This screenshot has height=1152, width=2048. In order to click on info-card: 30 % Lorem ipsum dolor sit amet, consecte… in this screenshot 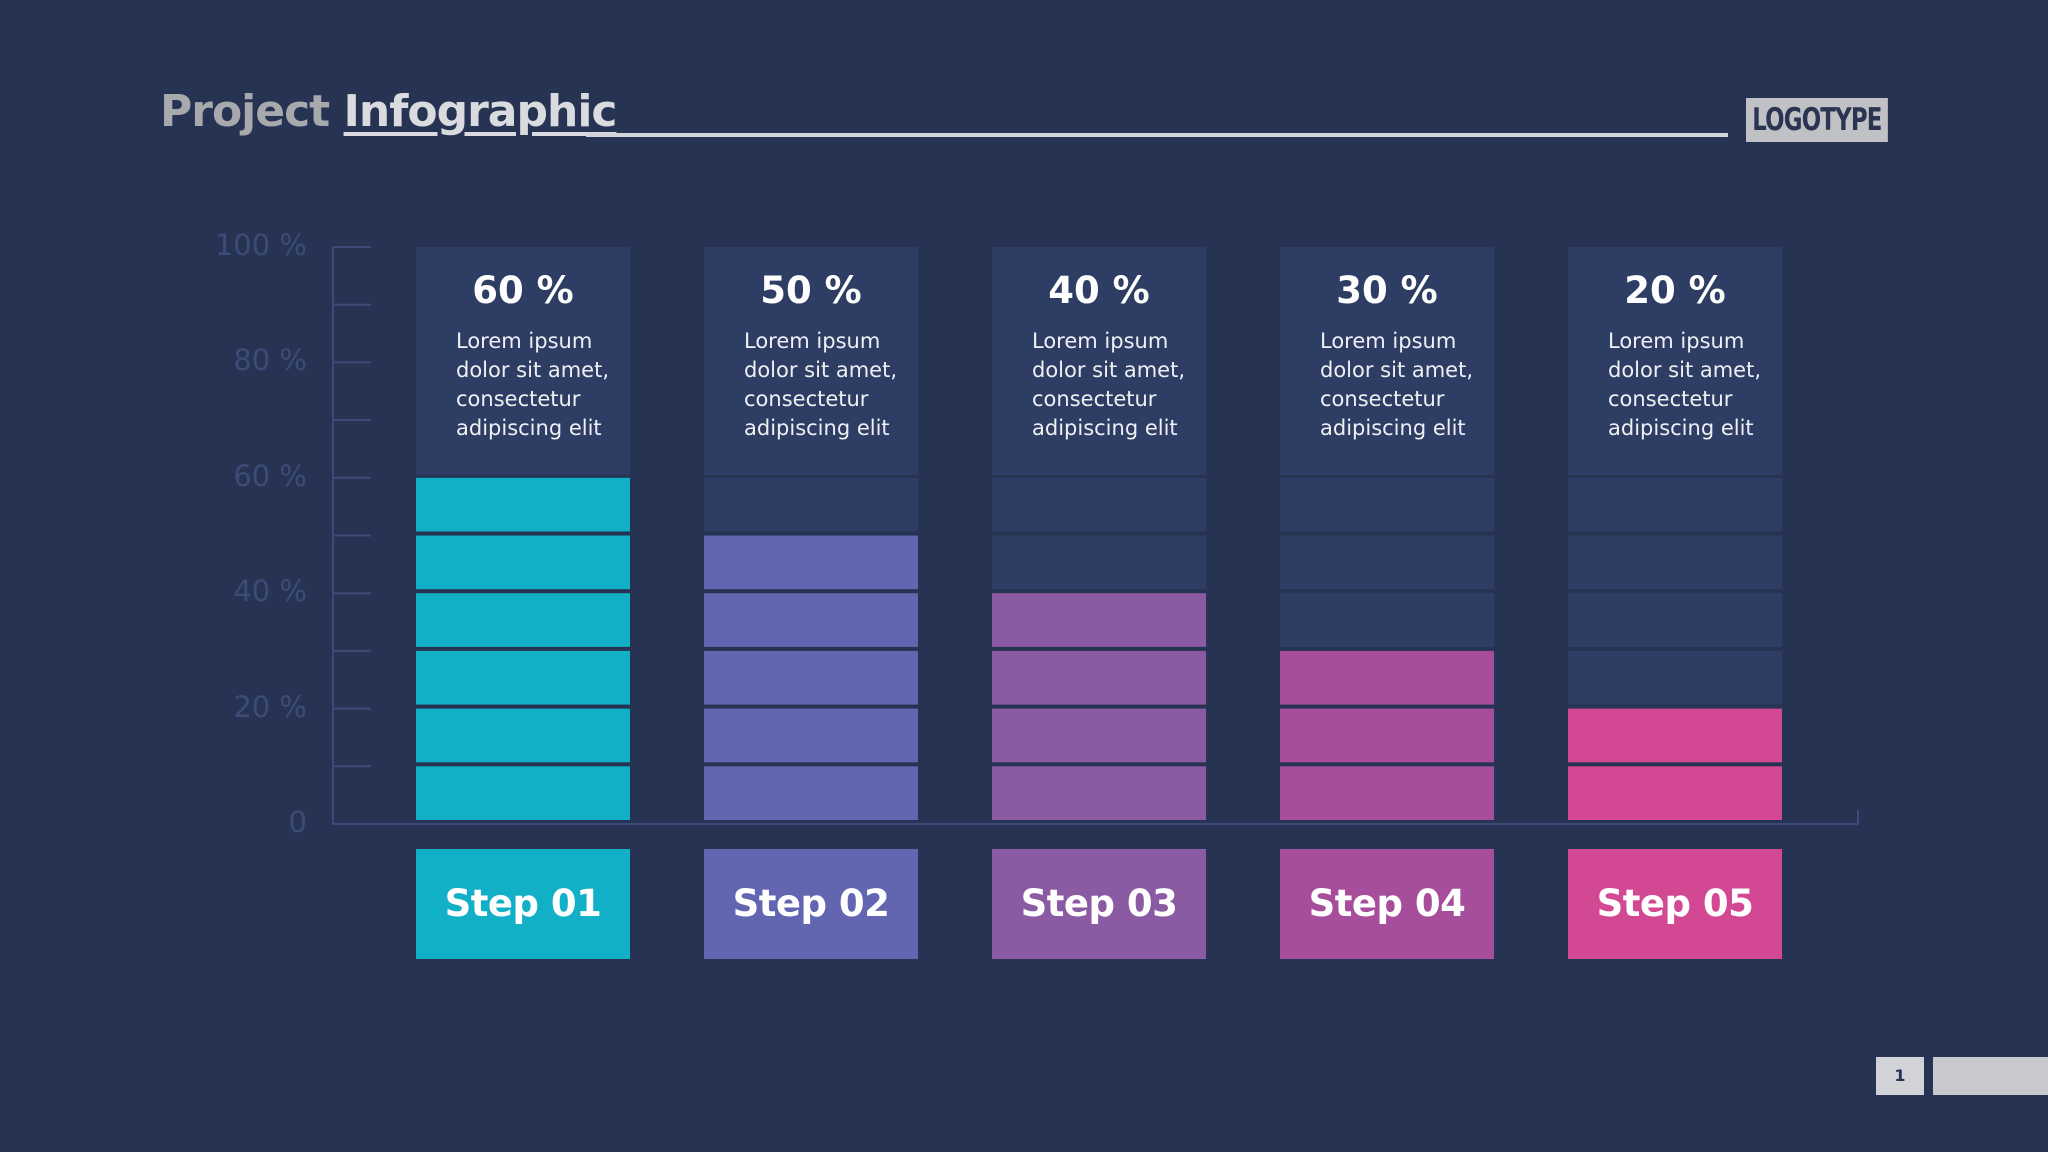, I will do `click(1387, 361)`.